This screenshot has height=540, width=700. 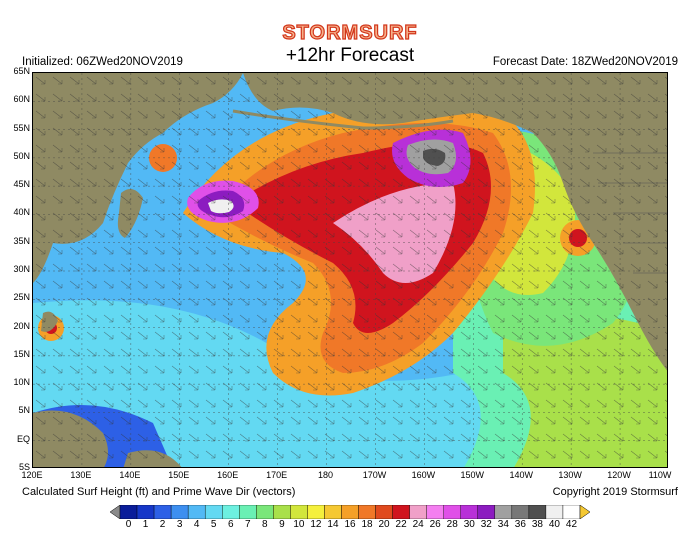 I want to click on latitude-label: 25N, so click(x=21, y=297).